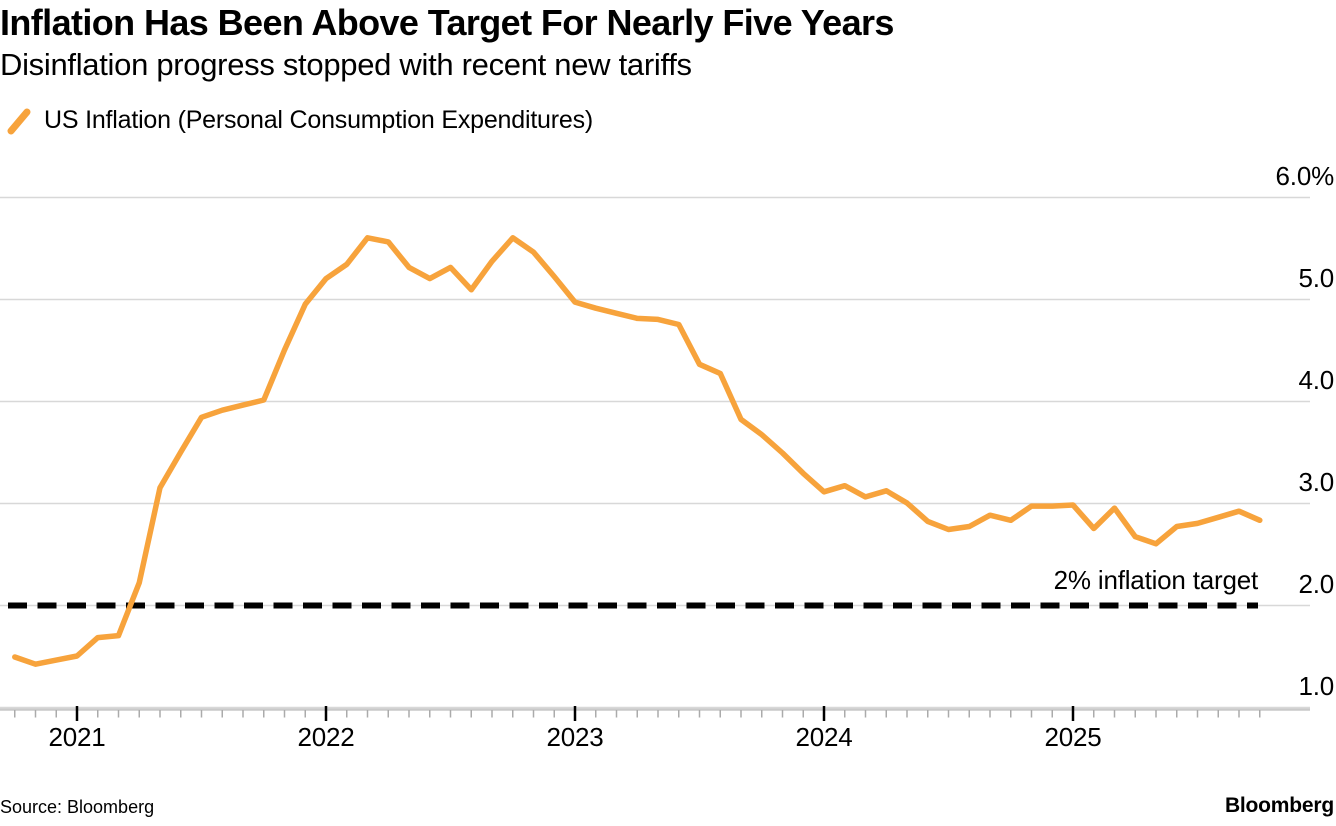 The image size is (1336, 826). What do you see at coordinates (824, 737) in the screenshot?
I see `x-axis-label: 2024` at bounding box center [824, 737].